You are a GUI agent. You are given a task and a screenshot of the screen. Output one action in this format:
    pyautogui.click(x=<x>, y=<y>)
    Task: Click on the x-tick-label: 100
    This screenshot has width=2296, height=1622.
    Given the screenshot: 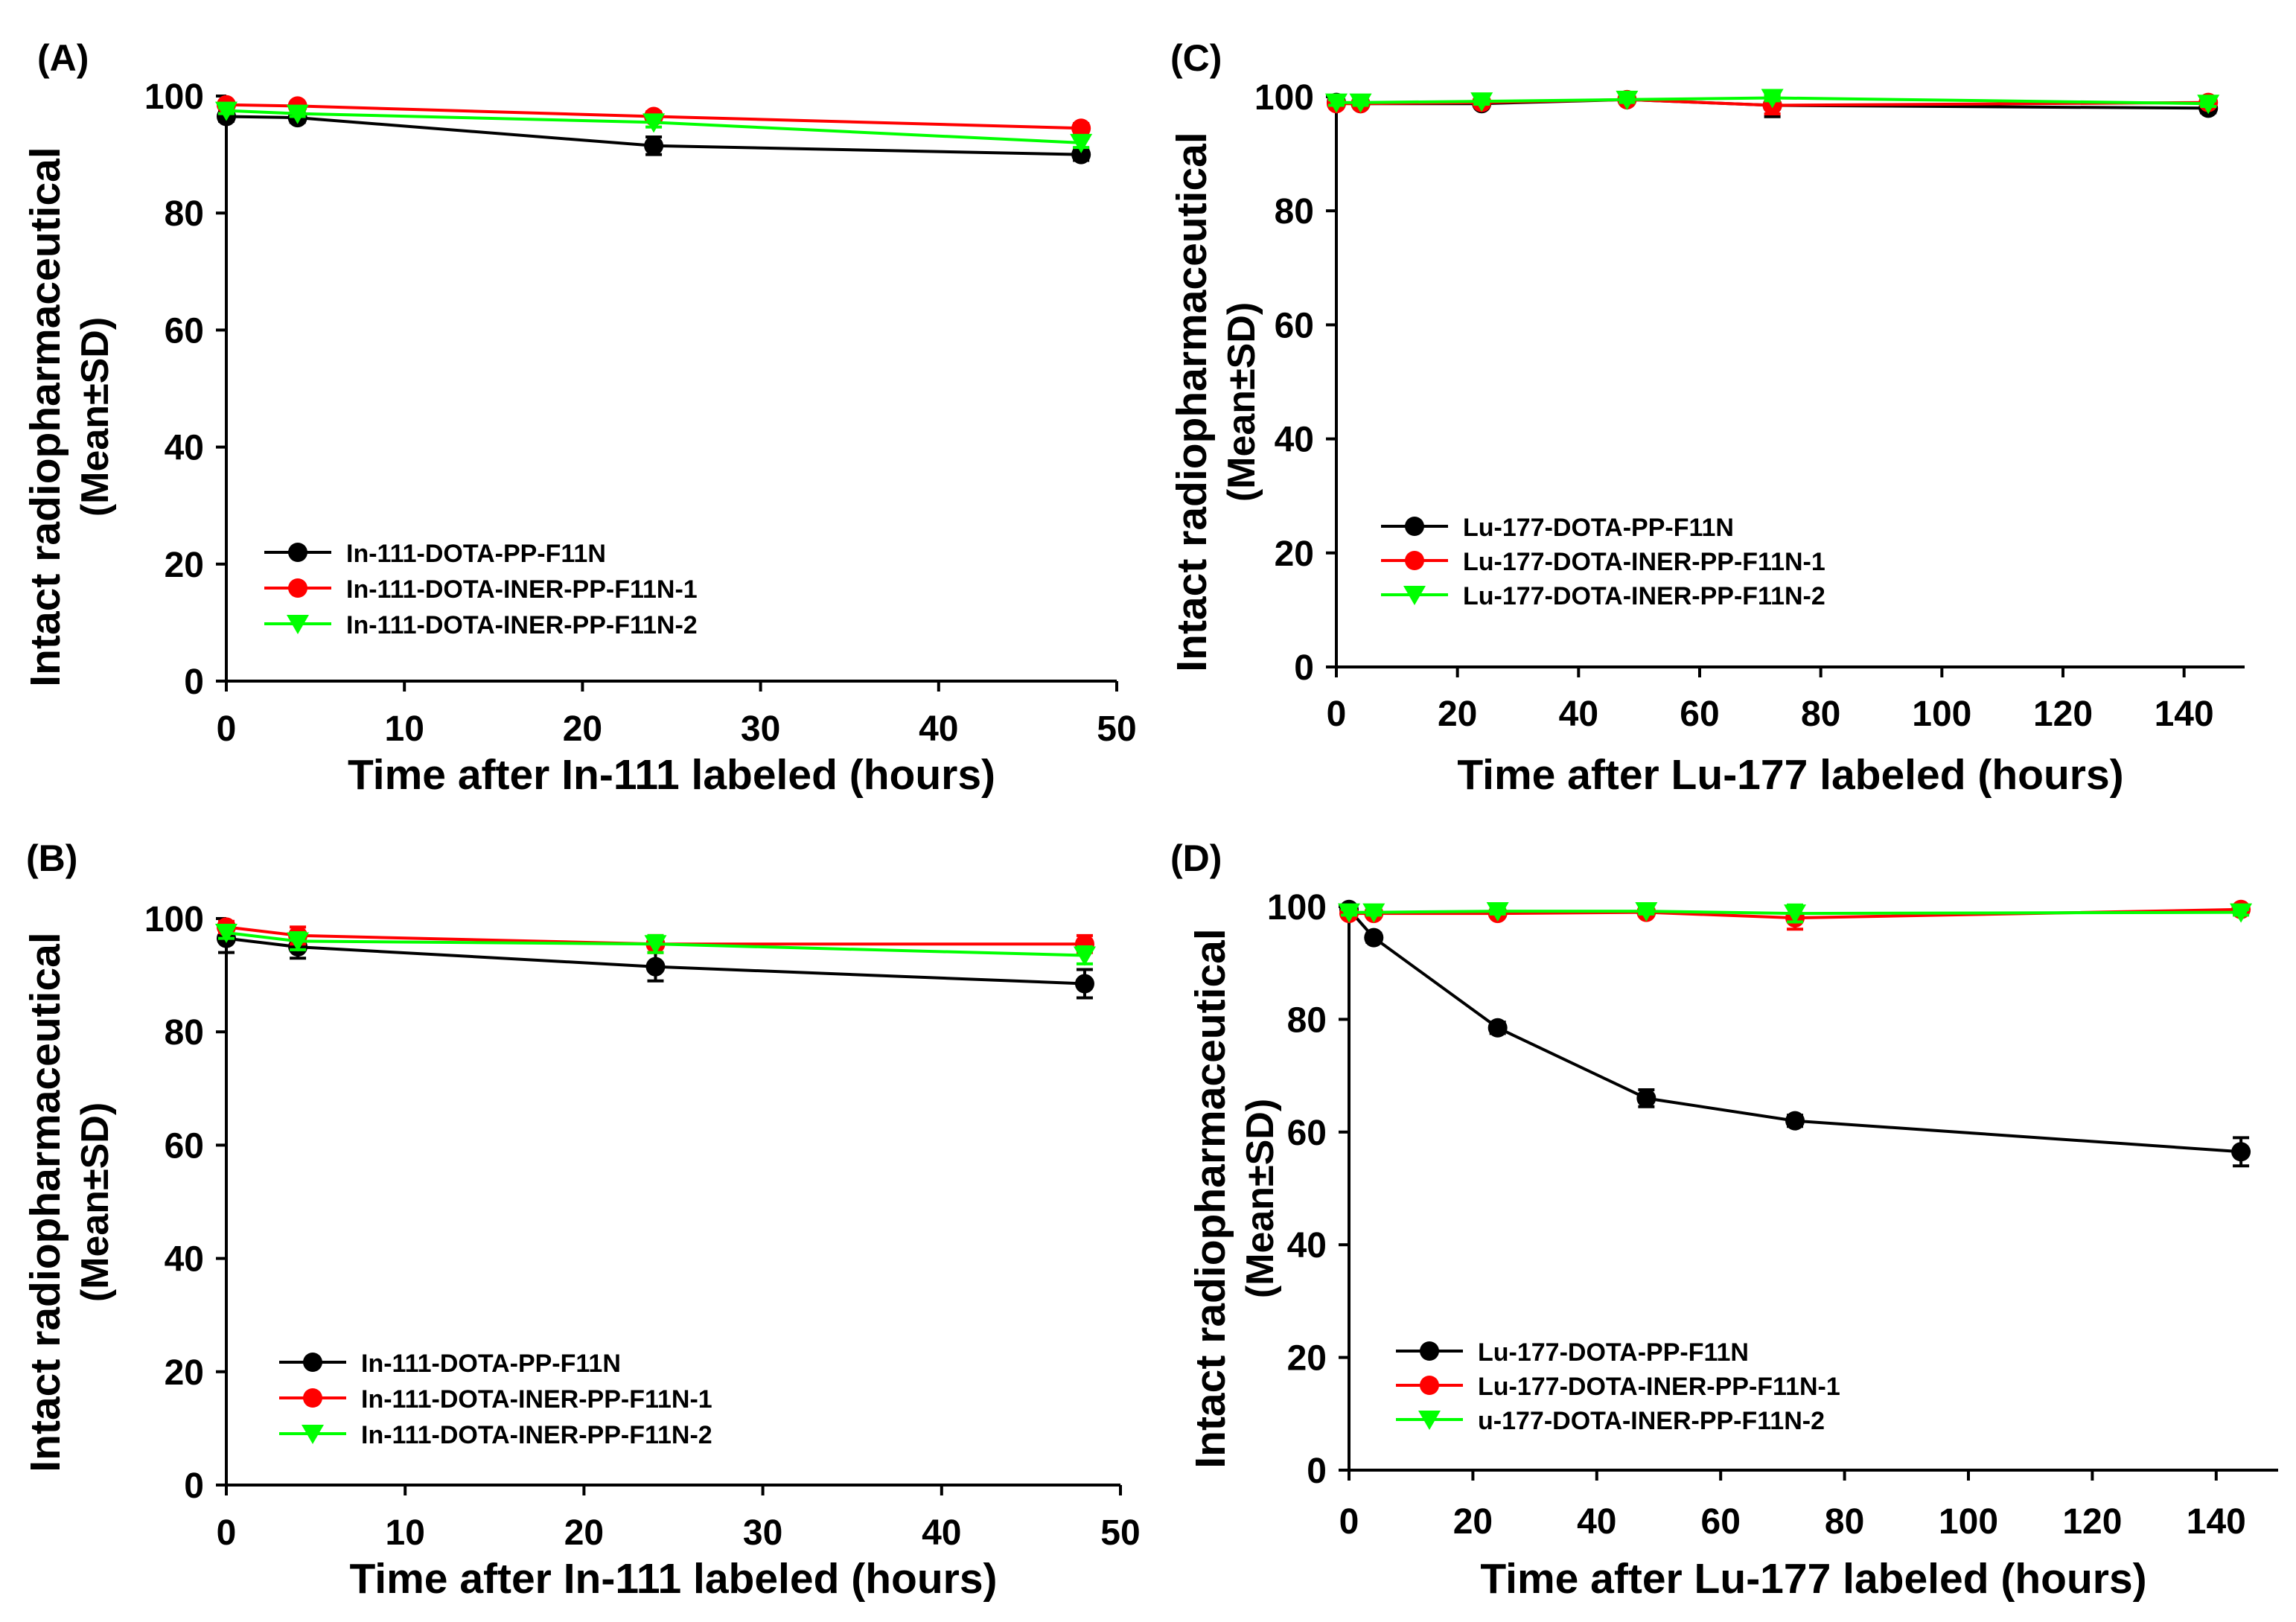 What is the action you would take?
    pyautogui.click(x=1941, y=714)
    